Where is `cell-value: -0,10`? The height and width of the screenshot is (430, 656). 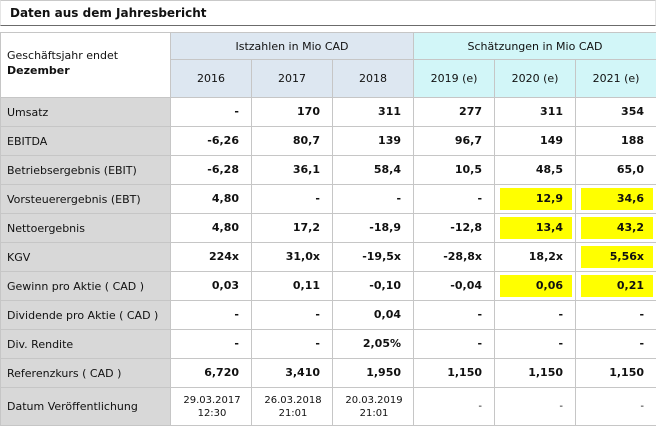
cell-value: -0,10 is located at coordinates (385, 285).